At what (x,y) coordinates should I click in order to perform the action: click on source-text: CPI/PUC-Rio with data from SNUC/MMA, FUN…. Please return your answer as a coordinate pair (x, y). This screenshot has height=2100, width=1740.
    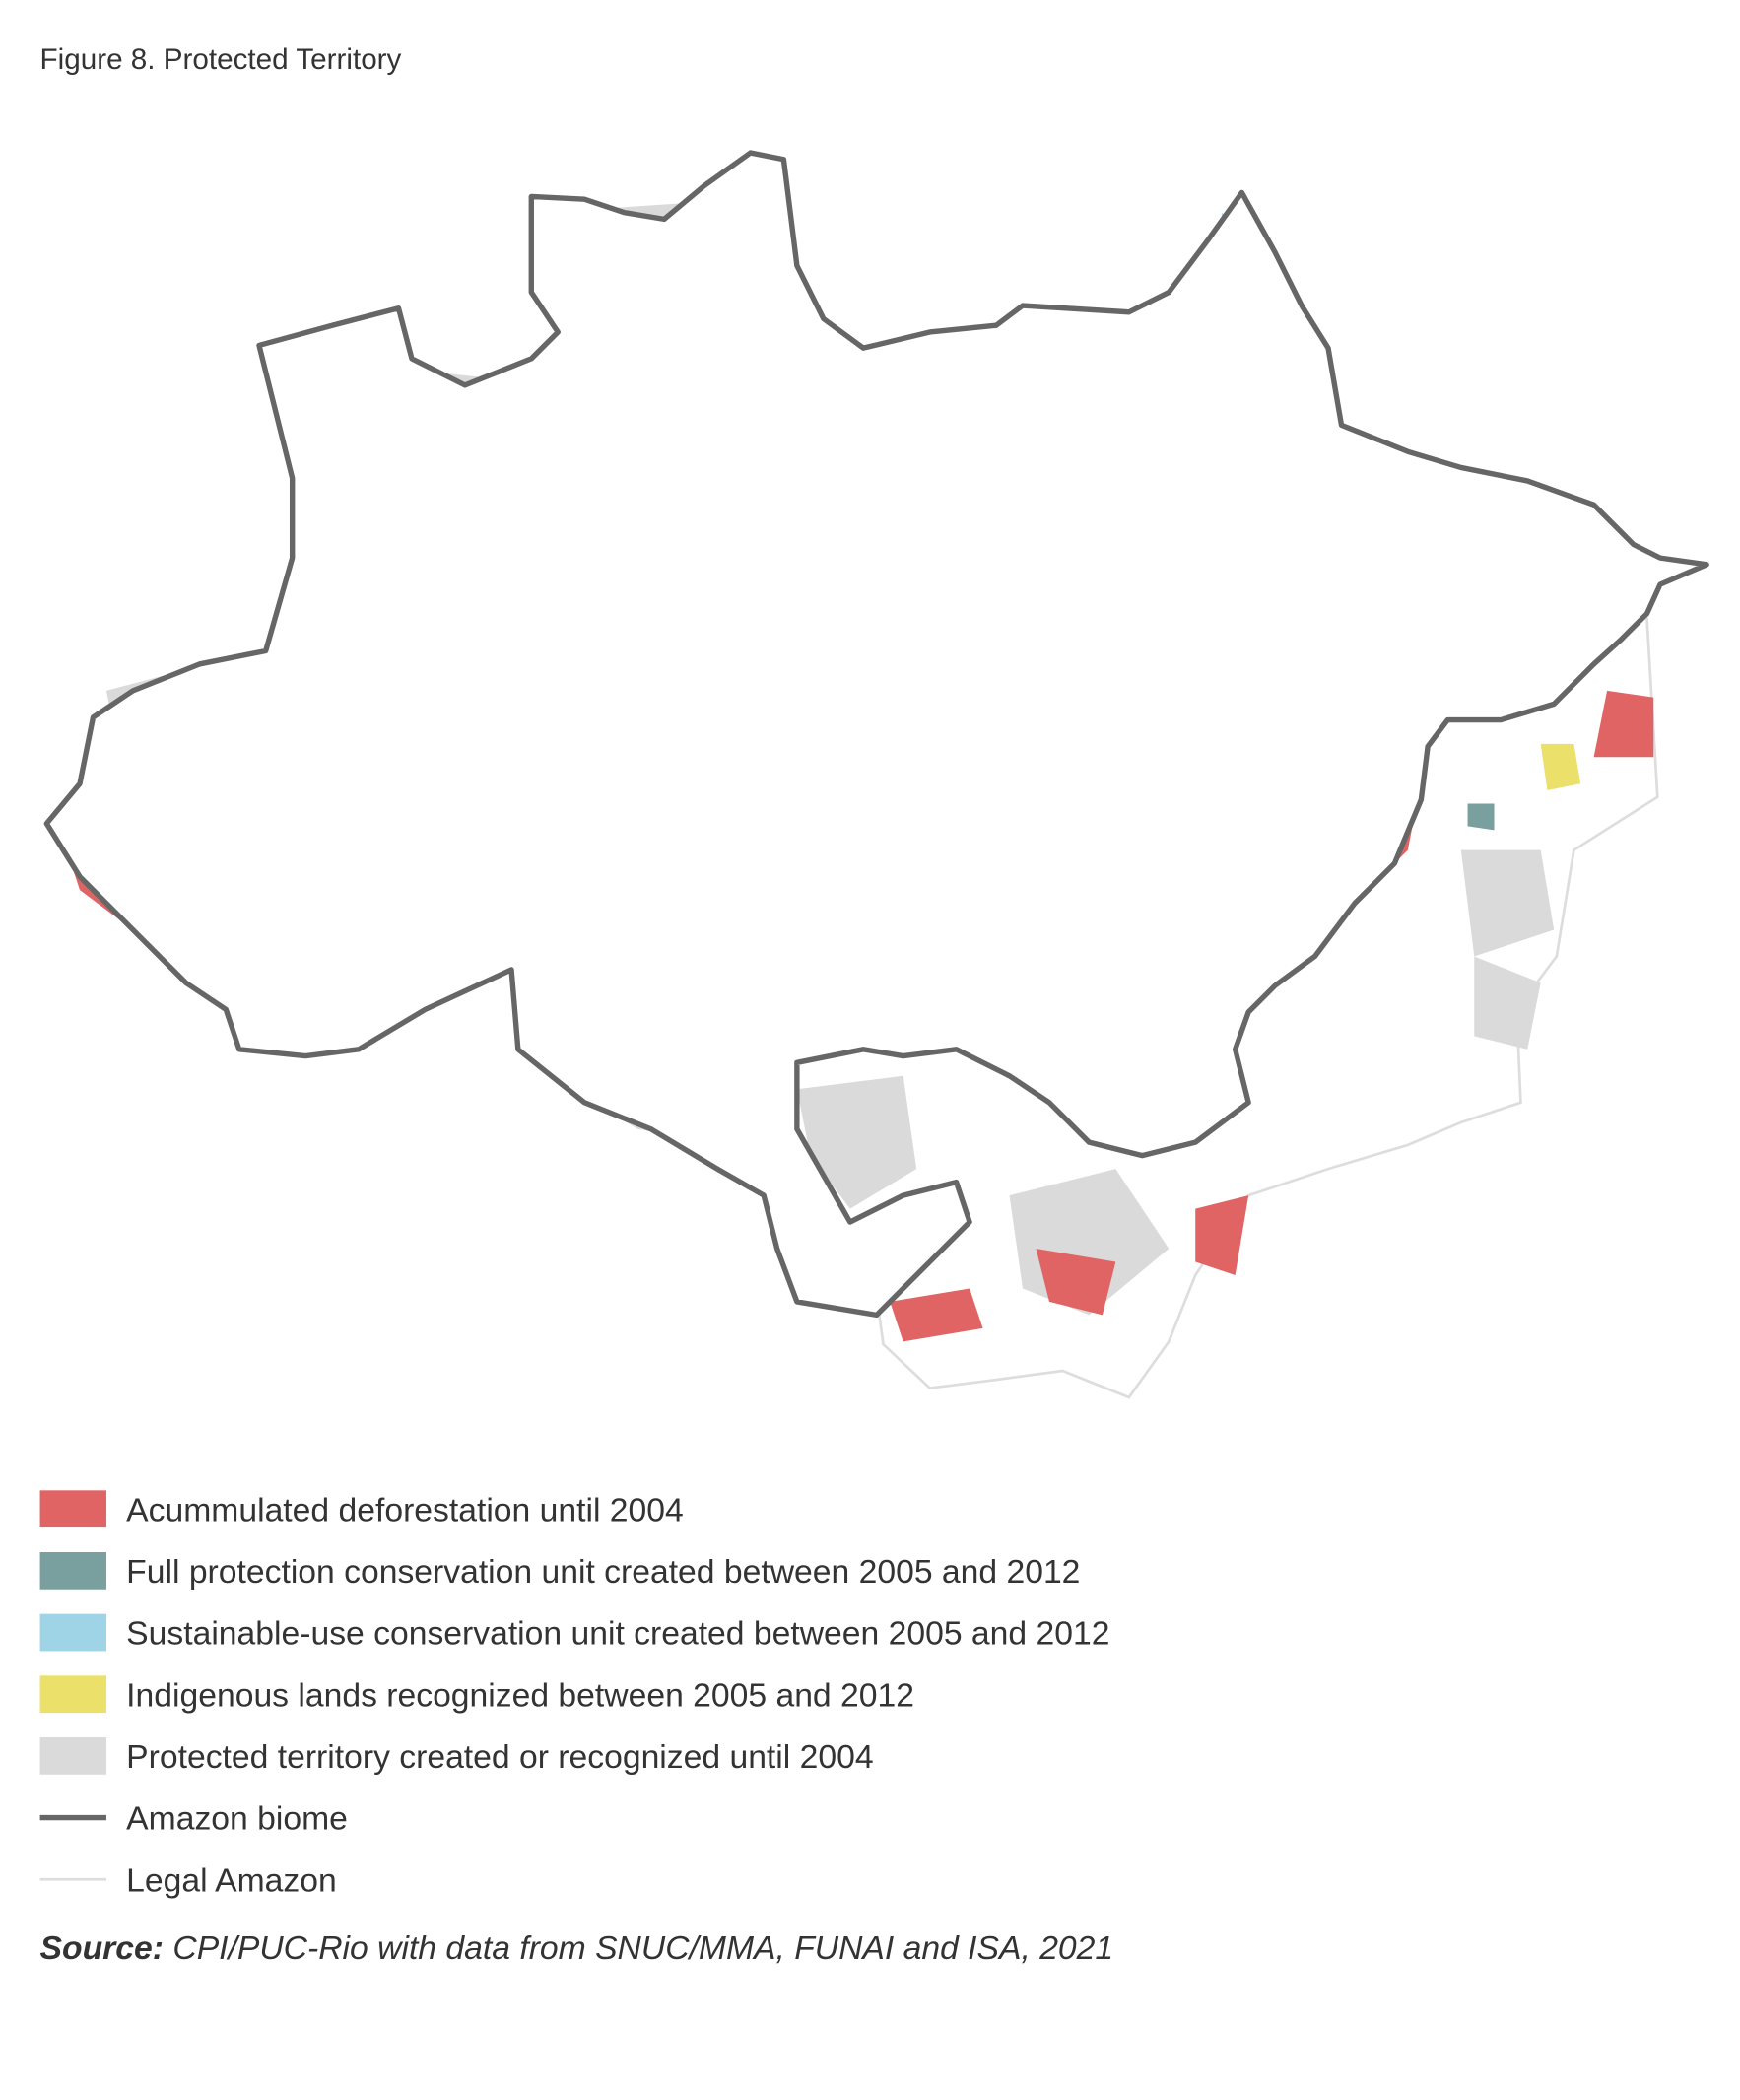
    Looking at the image, I should click on (642, 1949).